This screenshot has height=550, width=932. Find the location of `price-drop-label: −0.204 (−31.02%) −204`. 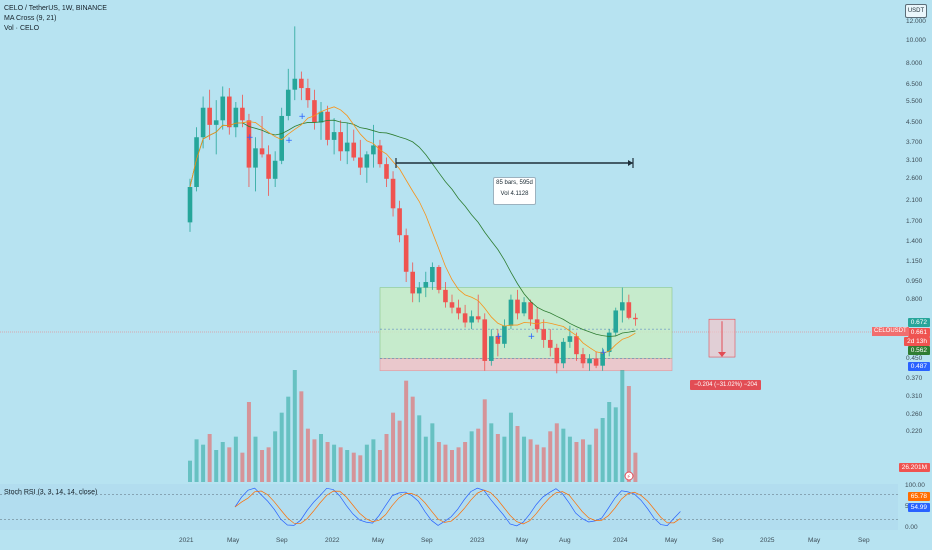

price-drop-label: −0.204 (−31.02%) −204 is located at coordinates (726, 385).